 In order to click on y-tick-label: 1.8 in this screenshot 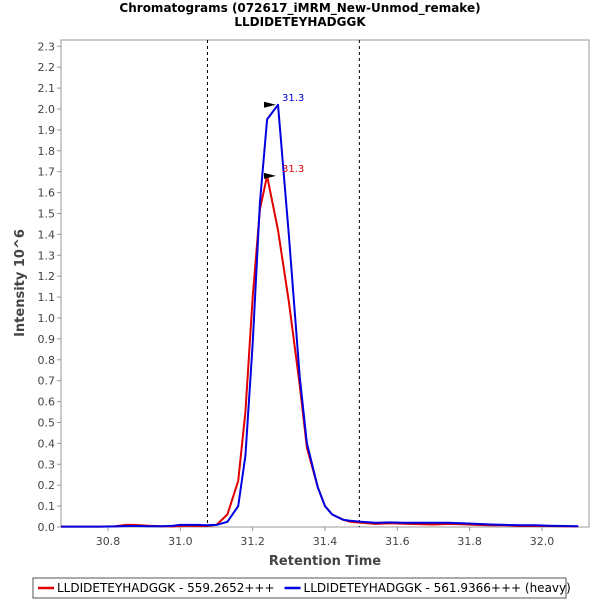, I will do `click(47, 151)`.